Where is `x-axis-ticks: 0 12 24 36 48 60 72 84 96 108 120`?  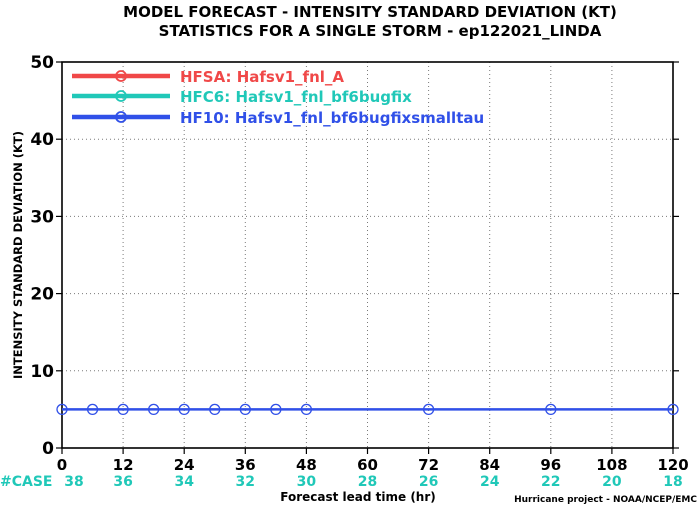 x-axis-ticks: 0 12 24 36 48 60 72 84 96 108 120 is located at coordinates (373, 461).